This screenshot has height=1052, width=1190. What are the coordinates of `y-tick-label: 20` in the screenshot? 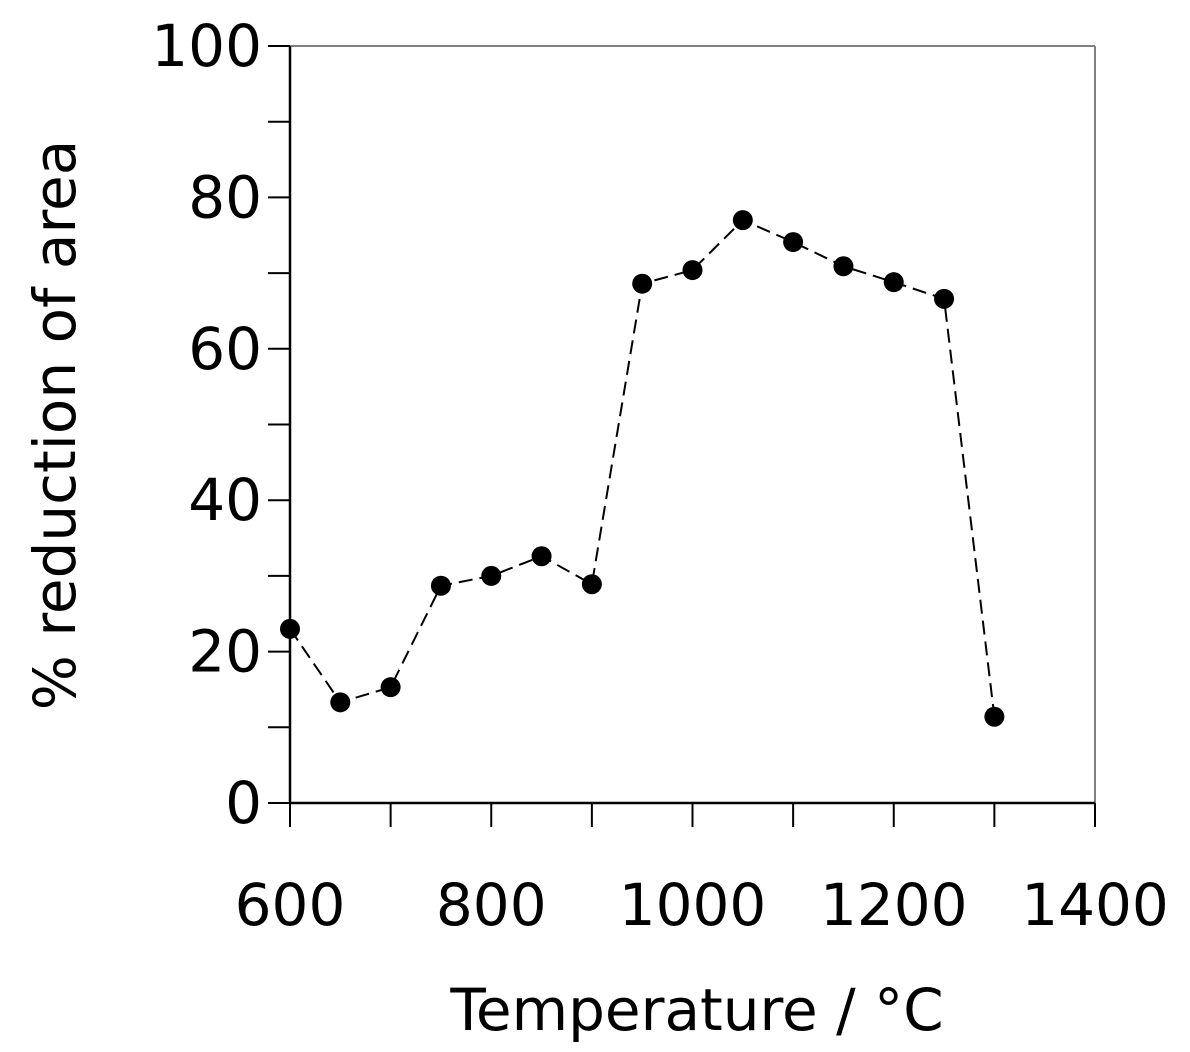 It's located at (225, 652).